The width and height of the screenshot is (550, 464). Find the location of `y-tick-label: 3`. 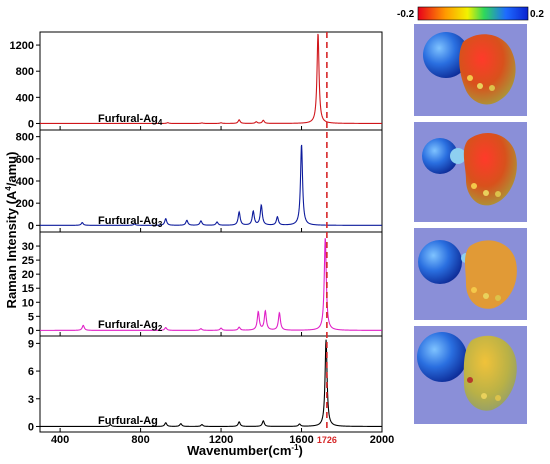

y-tick-label: 3 is located at coordinates (31, 400).